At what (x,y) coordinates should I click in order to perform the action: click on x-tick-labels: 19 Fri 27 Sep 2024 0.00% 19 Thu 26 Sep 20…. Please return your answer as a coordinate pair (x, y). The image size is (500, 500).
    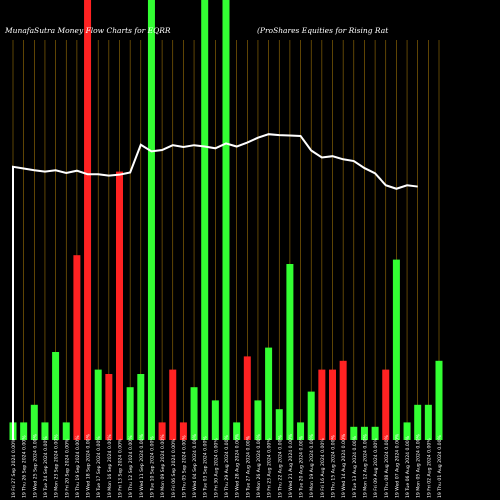
    Looking at the image, I should click on (227, 465).